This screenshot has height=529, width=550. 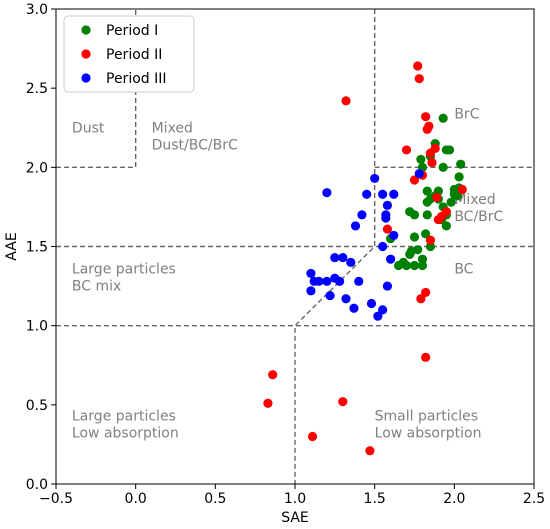 What do you see at coordinates (37, 248) in the screenshot?
I see `y-tick-label: 1.5` at bounding box center [37, 248].